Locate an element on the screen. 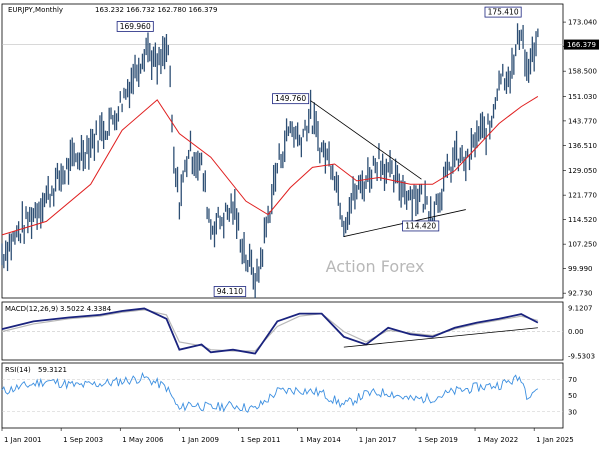  macd-y-tick-label: 9.1207 is located at coordinates (580, 309).